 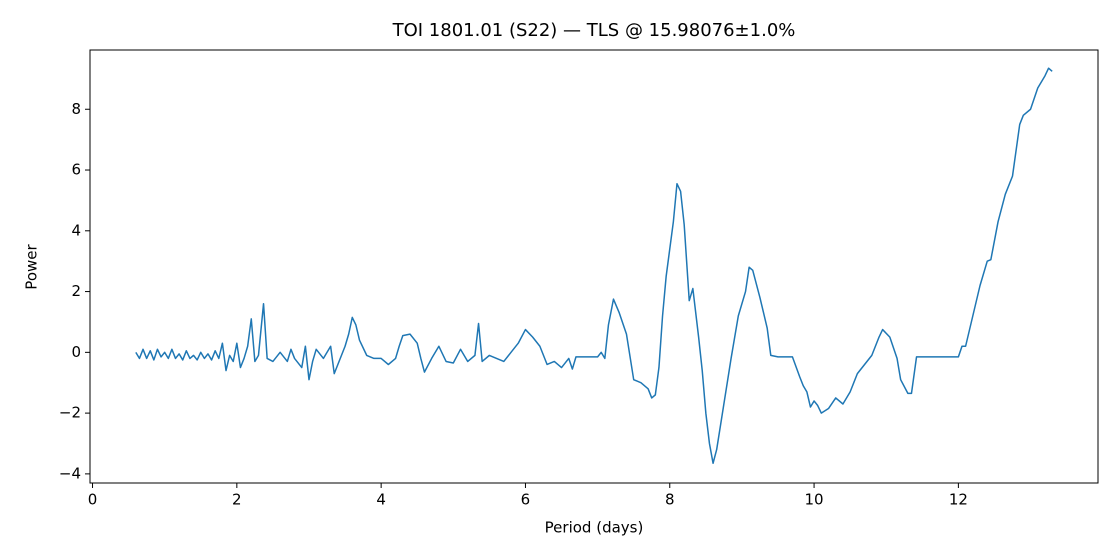 I want to click on y-tick-label: 0, so click(x=76, y=352).